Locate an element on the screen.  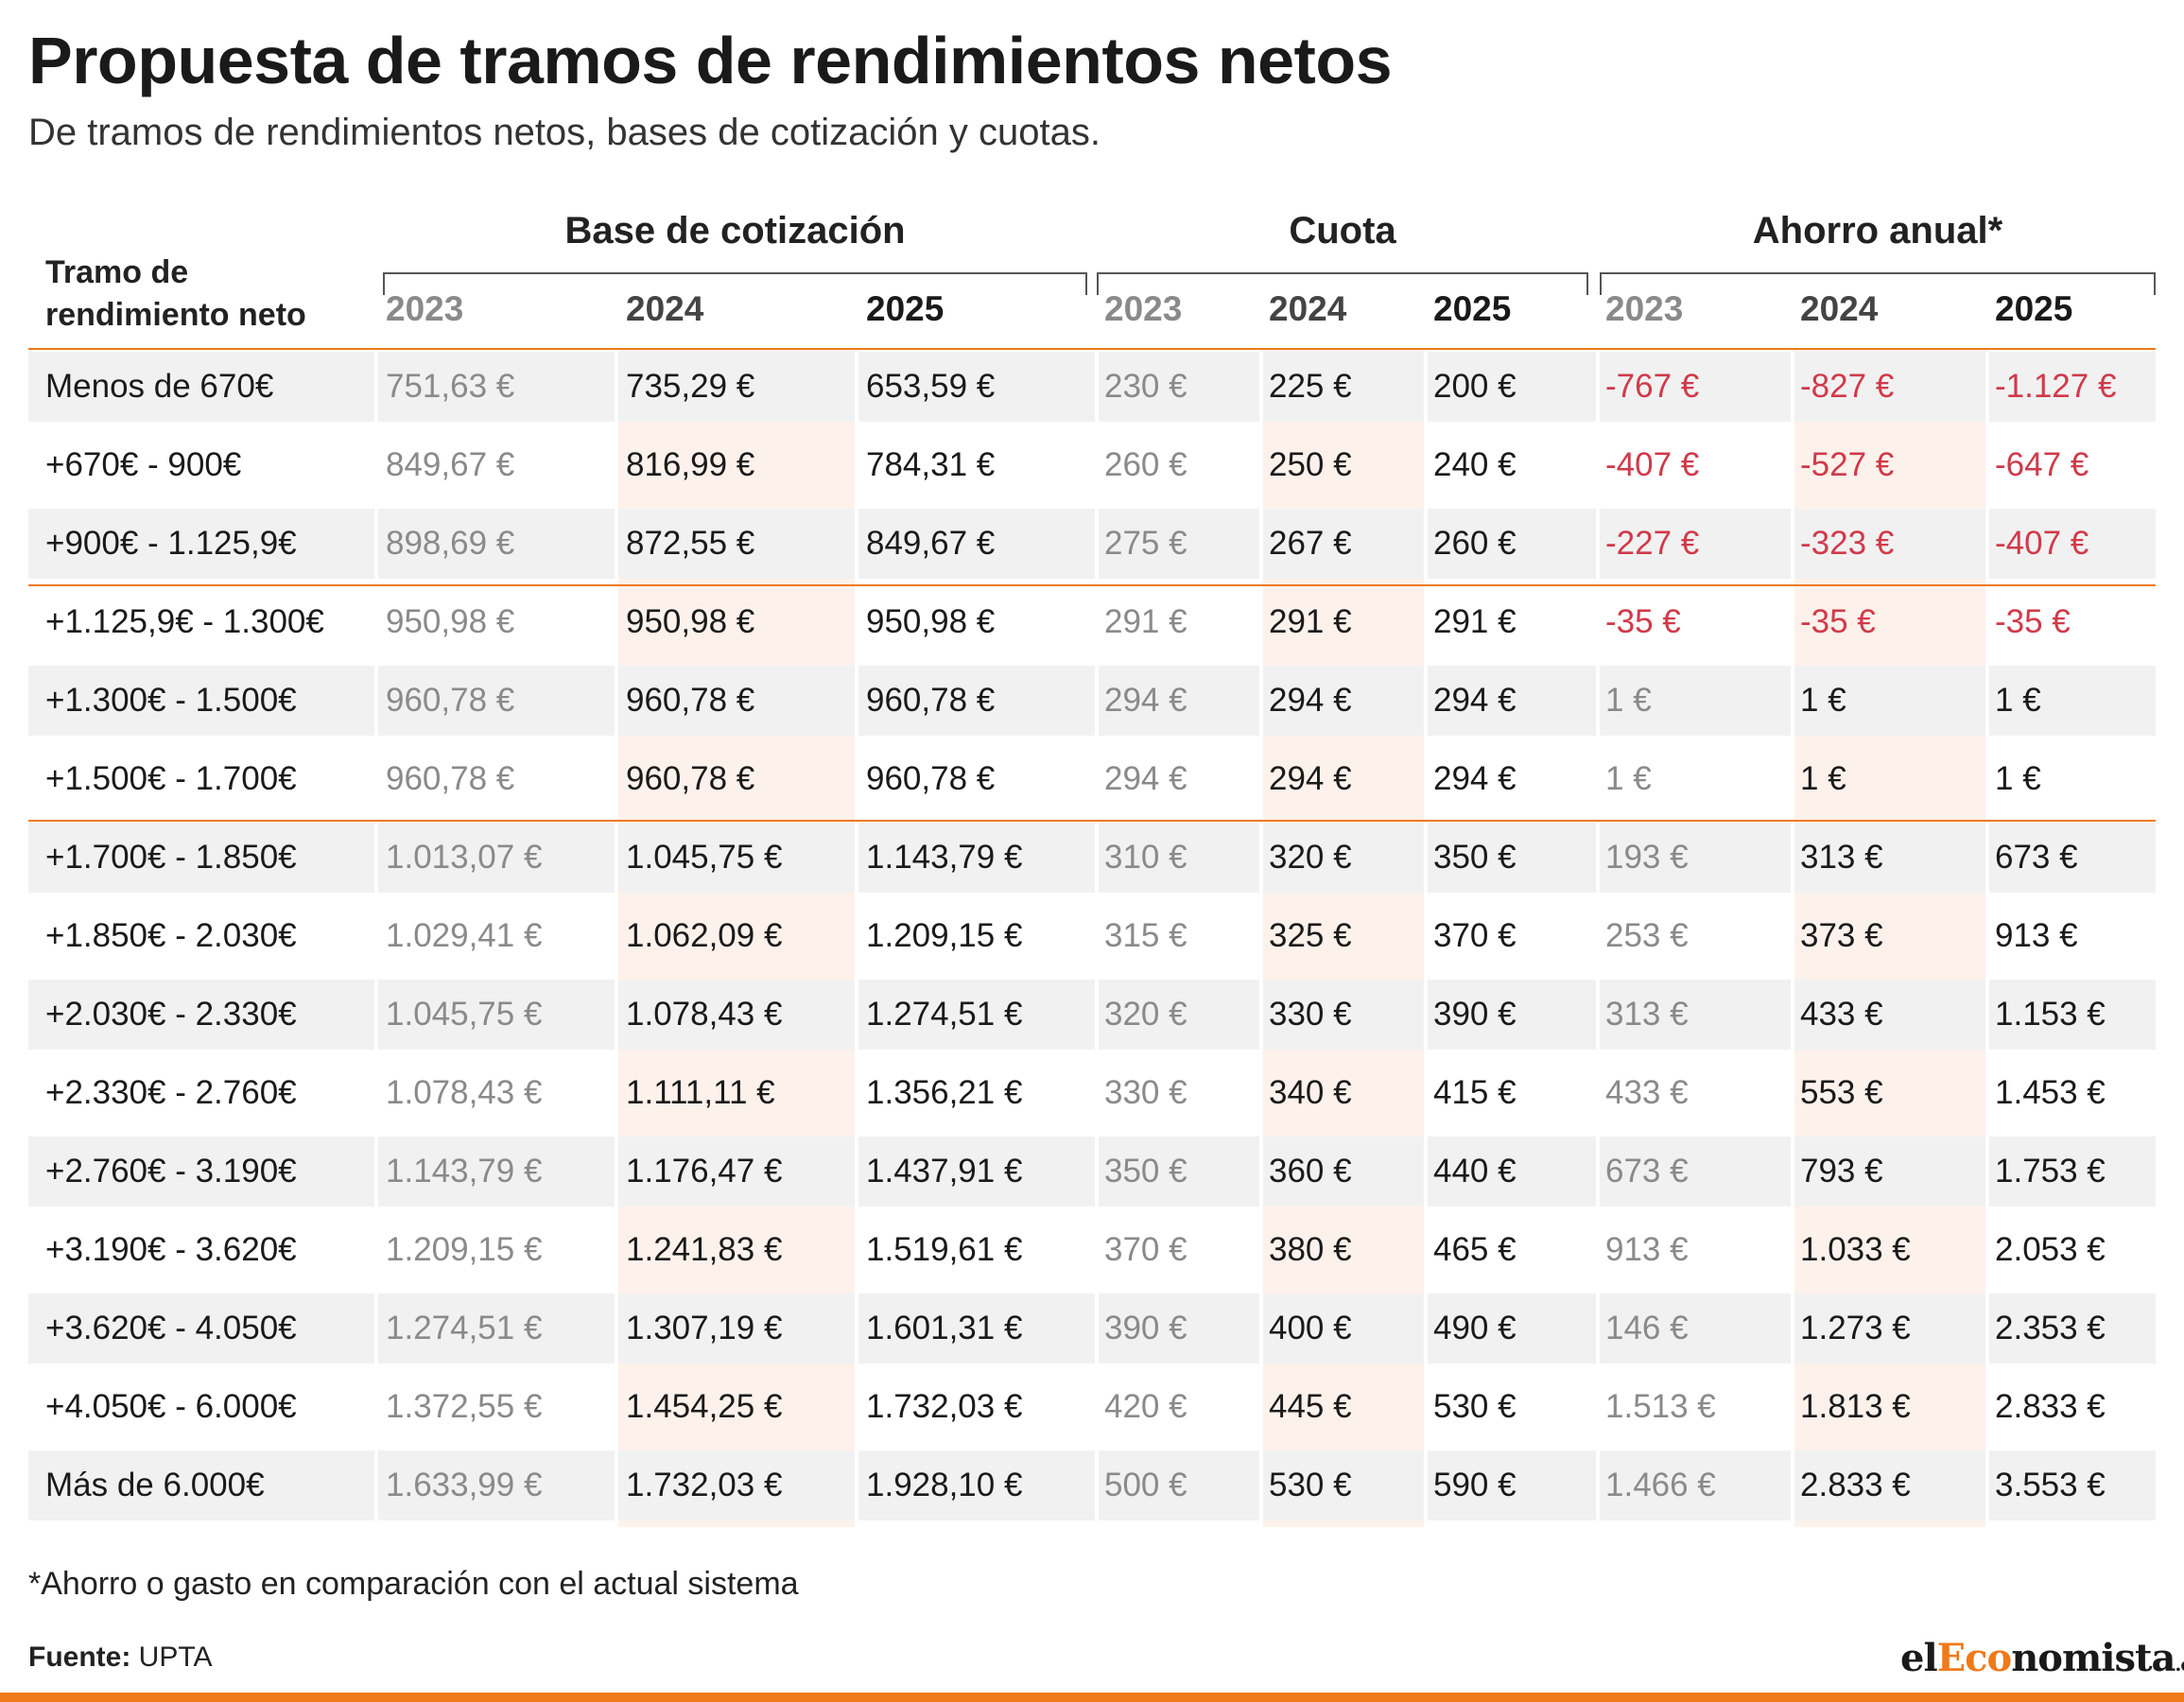
table-cell: -227 € is located at coordinates (1652, 543).